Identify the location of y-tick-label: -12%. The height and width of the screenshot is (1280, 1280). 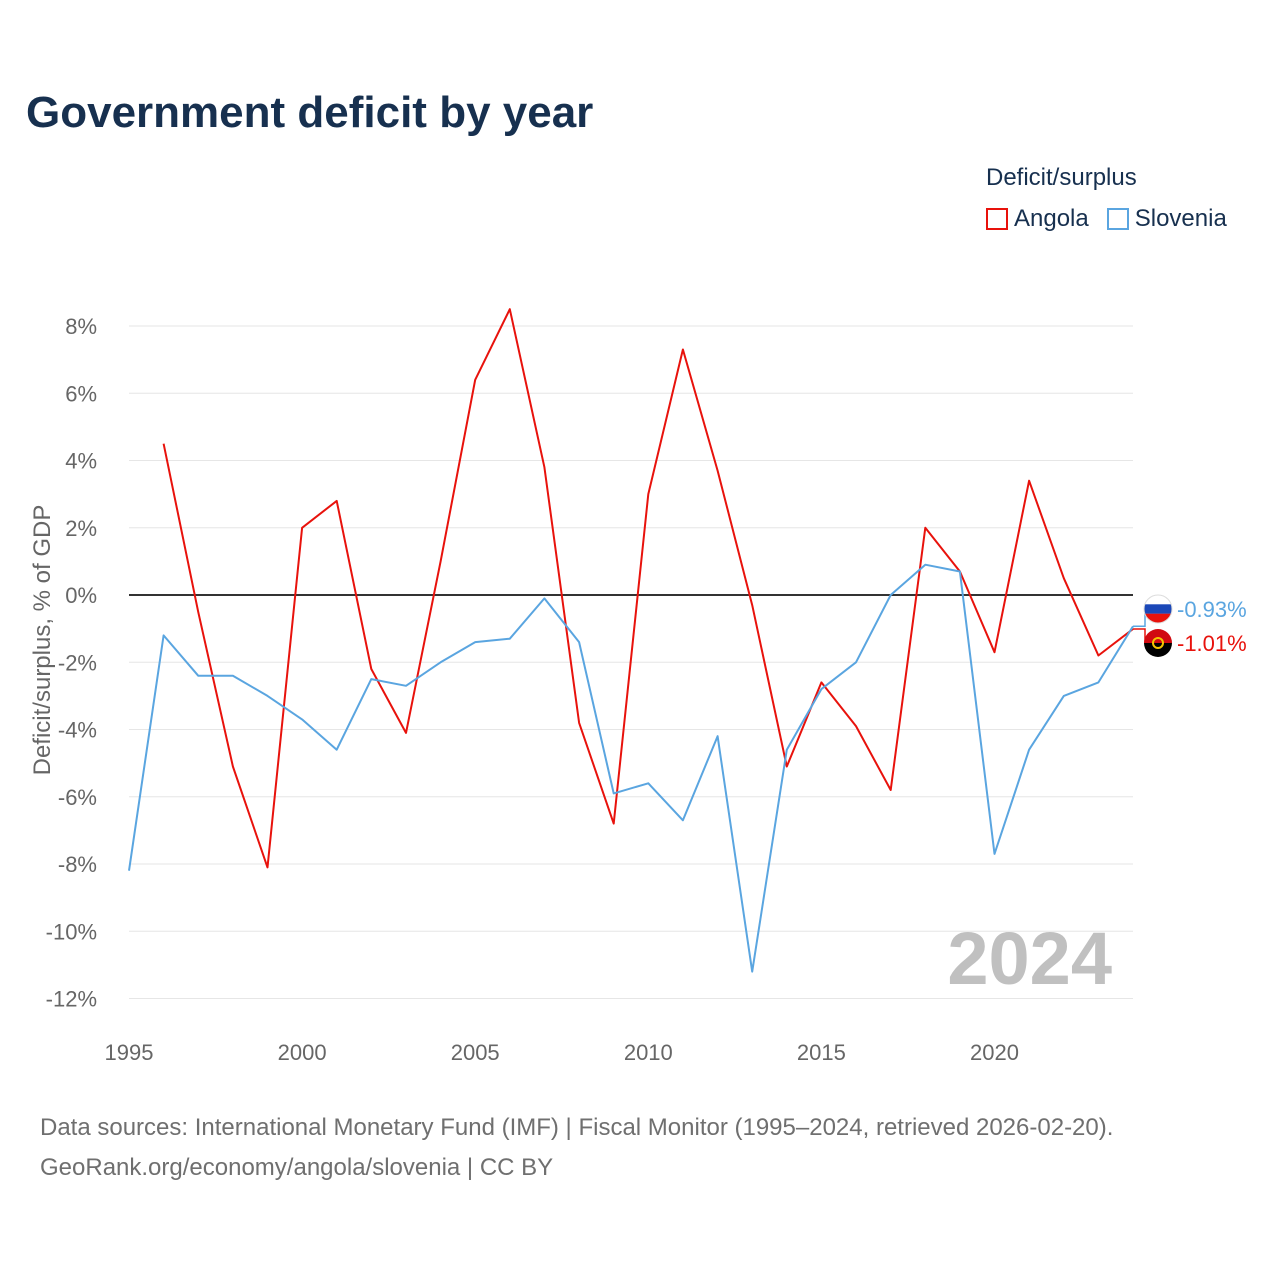
(71, 999).